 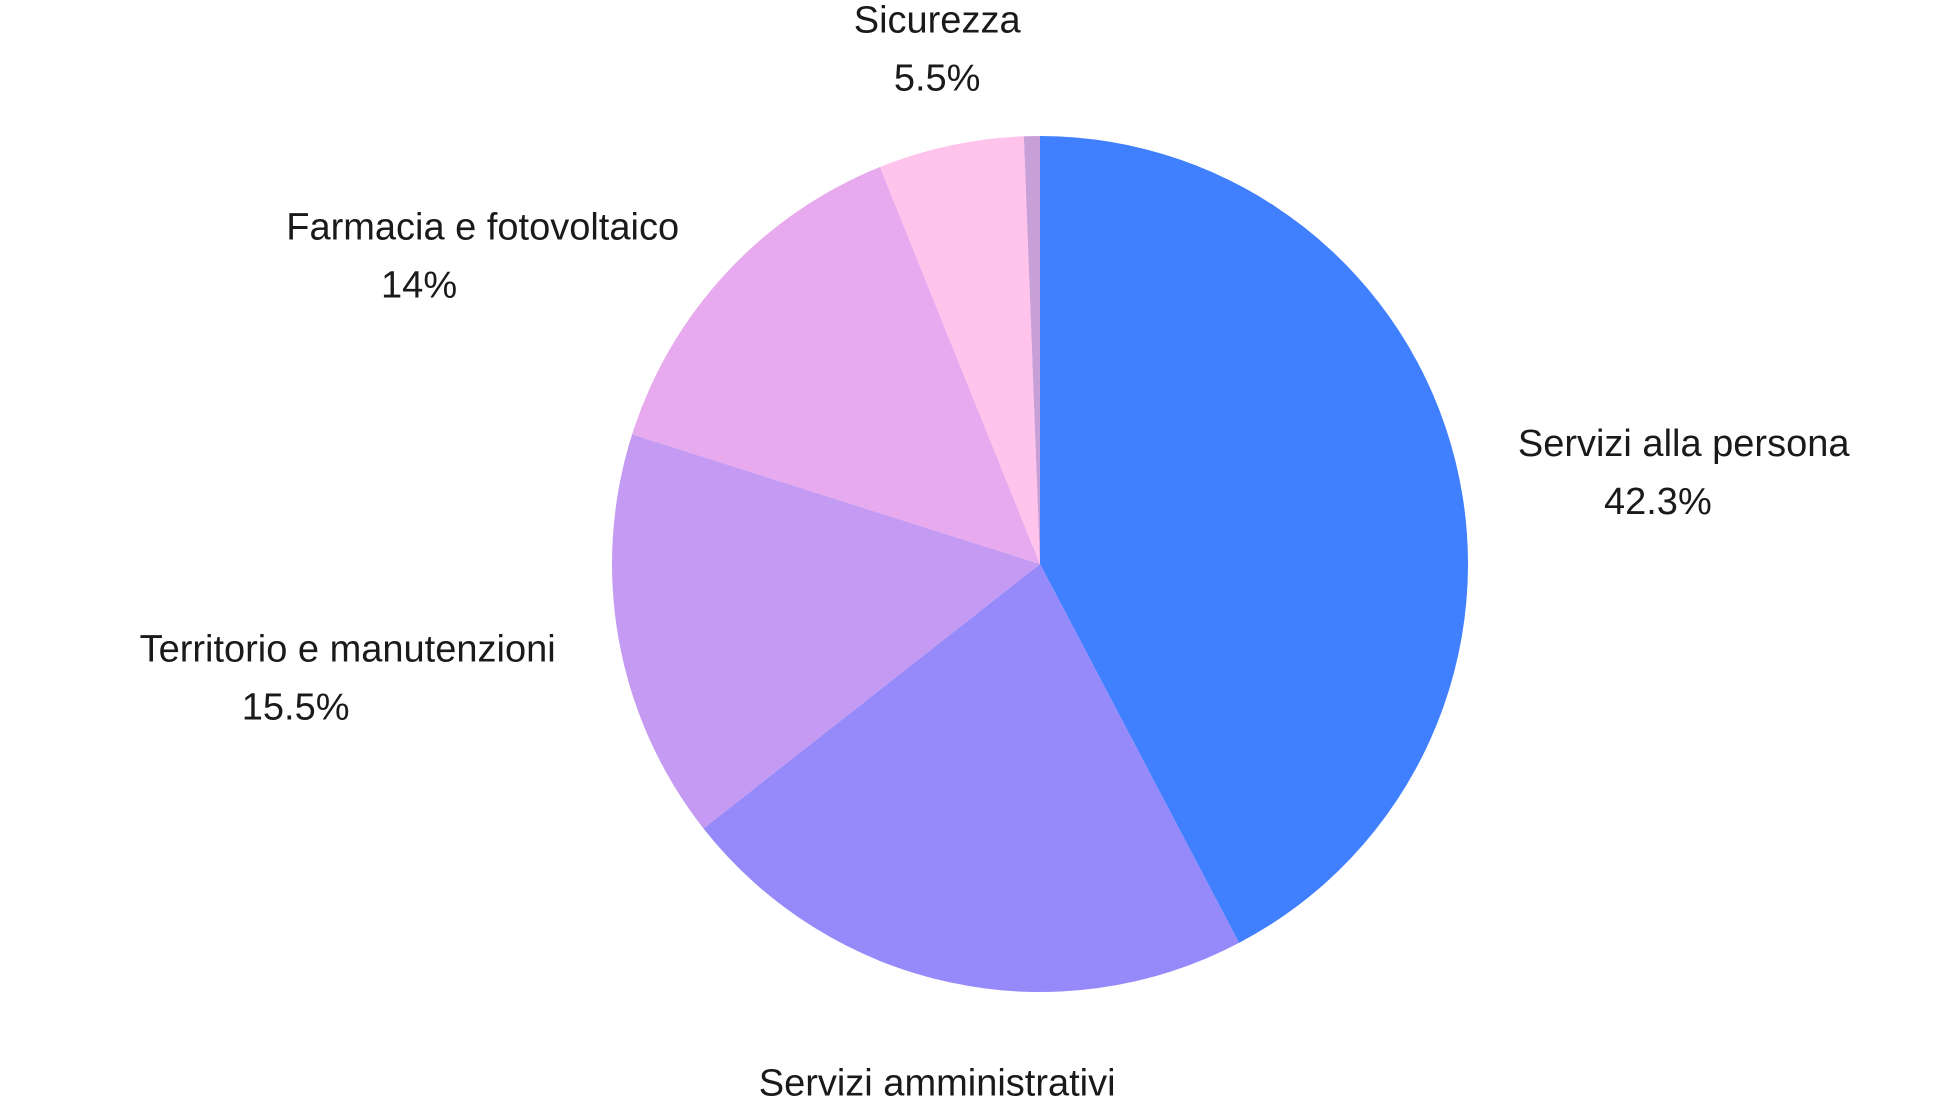 I want to click on slice-value-label: 14%, so click(x=419, y=285).